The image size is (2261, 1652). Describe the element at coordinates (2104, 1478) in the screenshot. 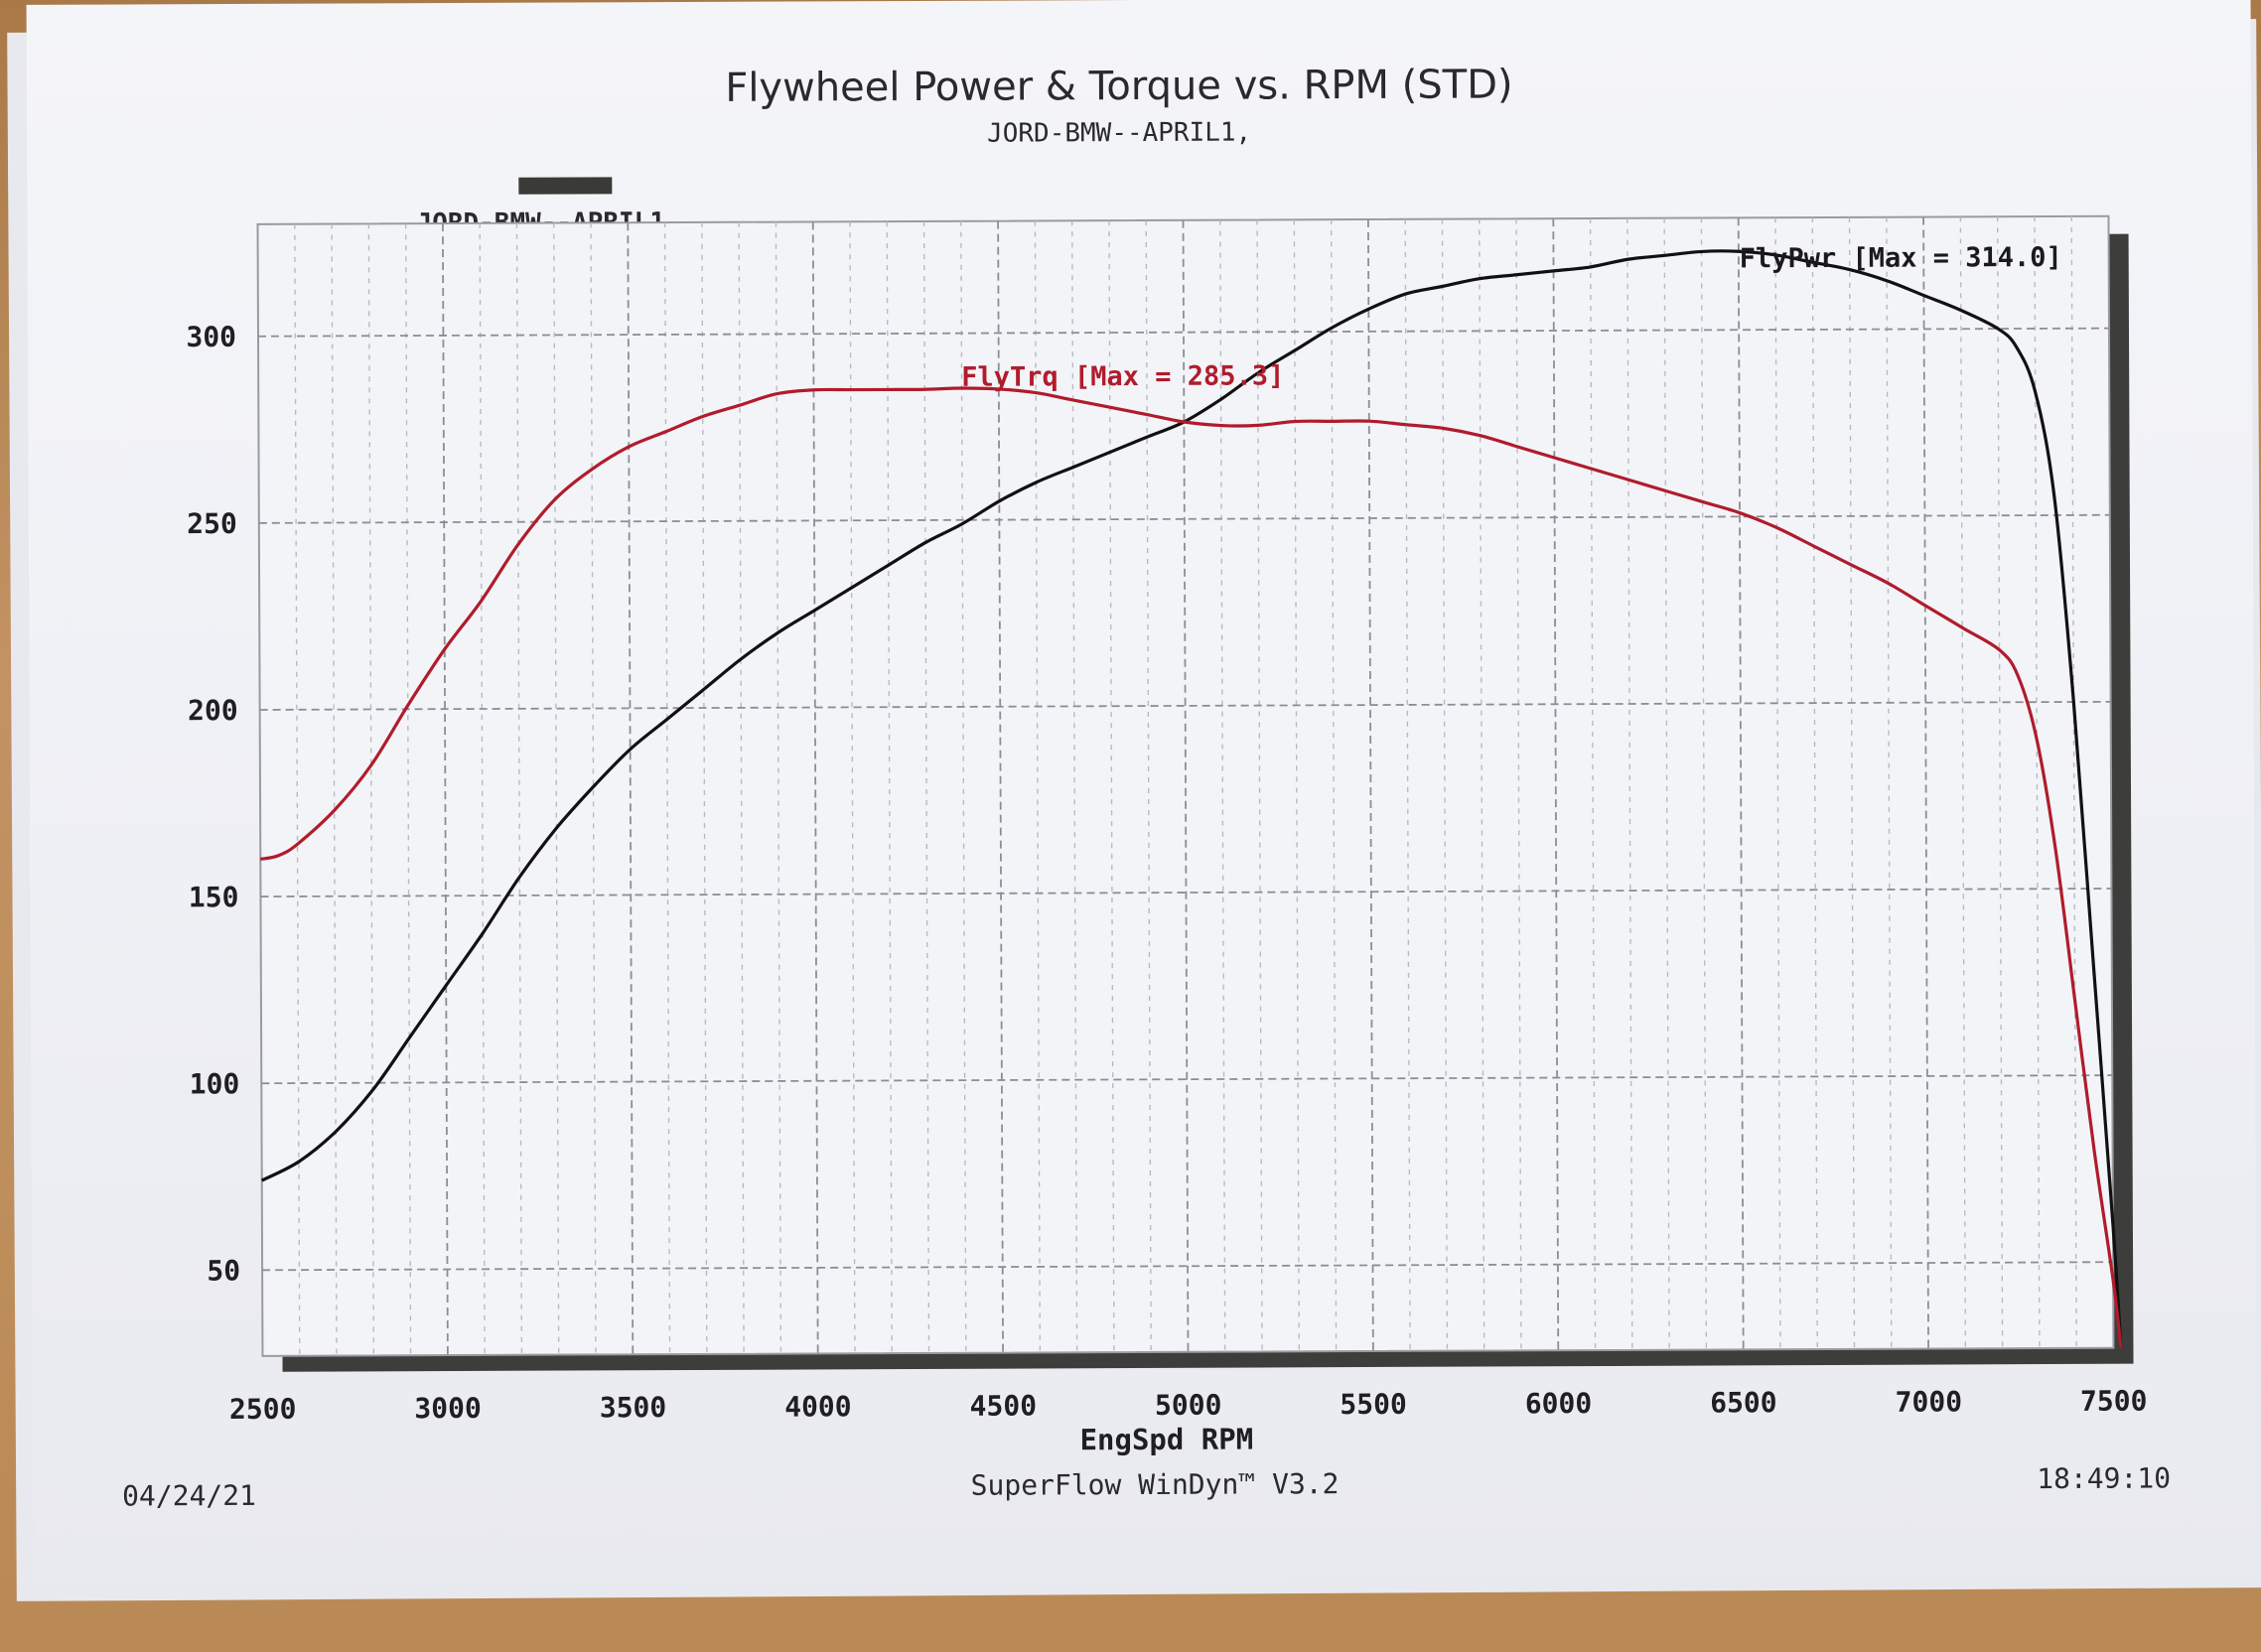

I see `print-time: 18:49:10` at that location.